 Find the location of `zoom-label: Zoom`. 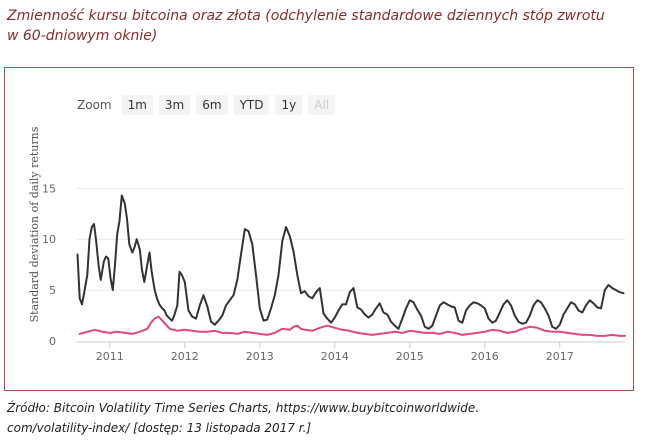

zoom-label: Zoom is located at coordinates (94, 105).